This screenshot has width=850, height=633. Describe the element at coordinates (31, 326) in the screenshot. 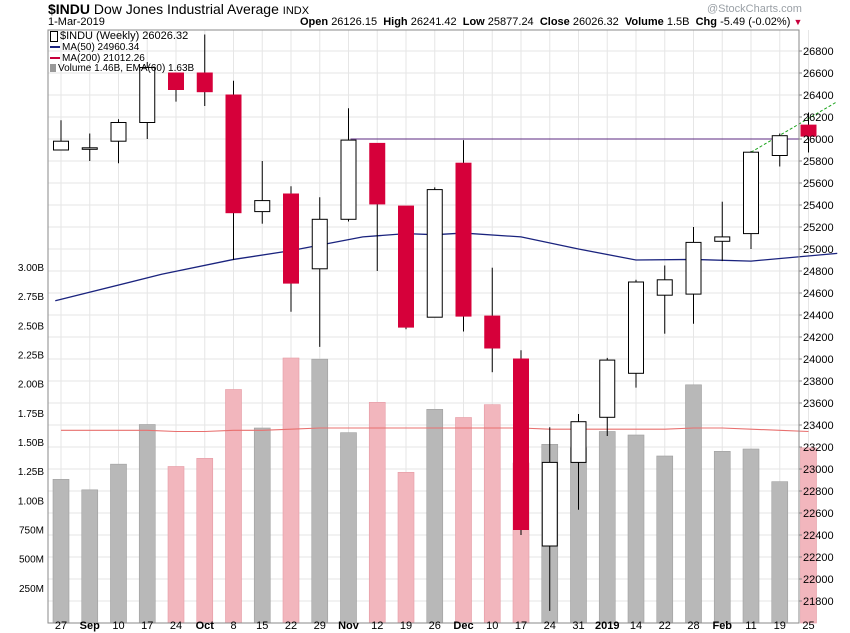

I see `volume-tick-label: 2.50B` at that location.